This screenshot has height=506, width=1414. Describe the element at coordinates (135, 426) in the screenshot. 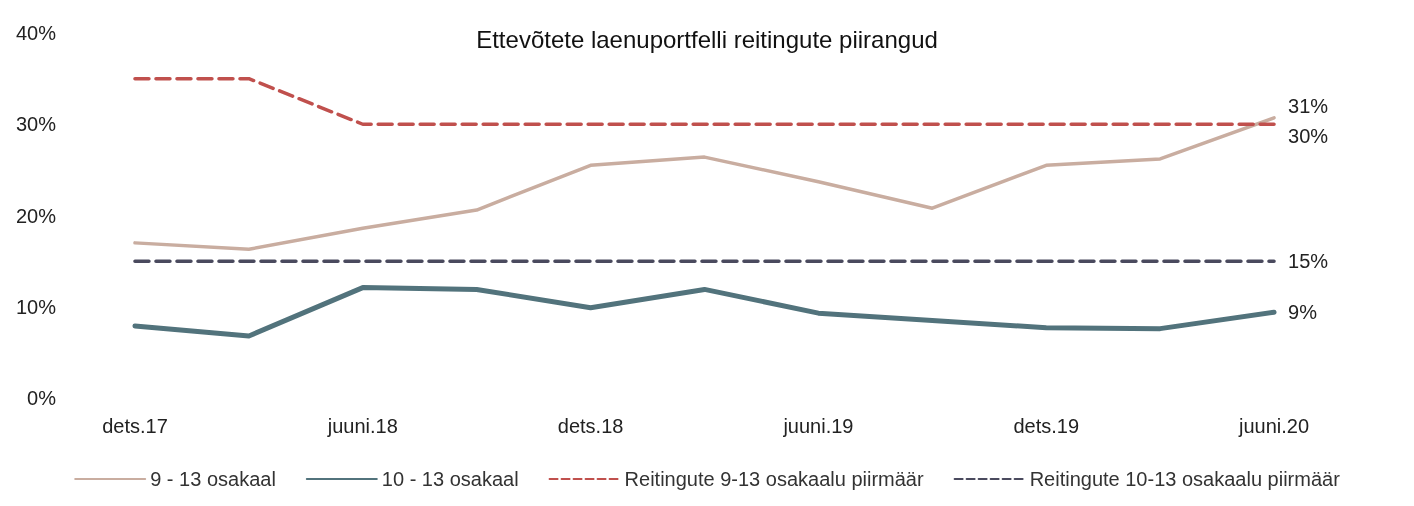

I see `x-tick-label: dets.17` at that location.